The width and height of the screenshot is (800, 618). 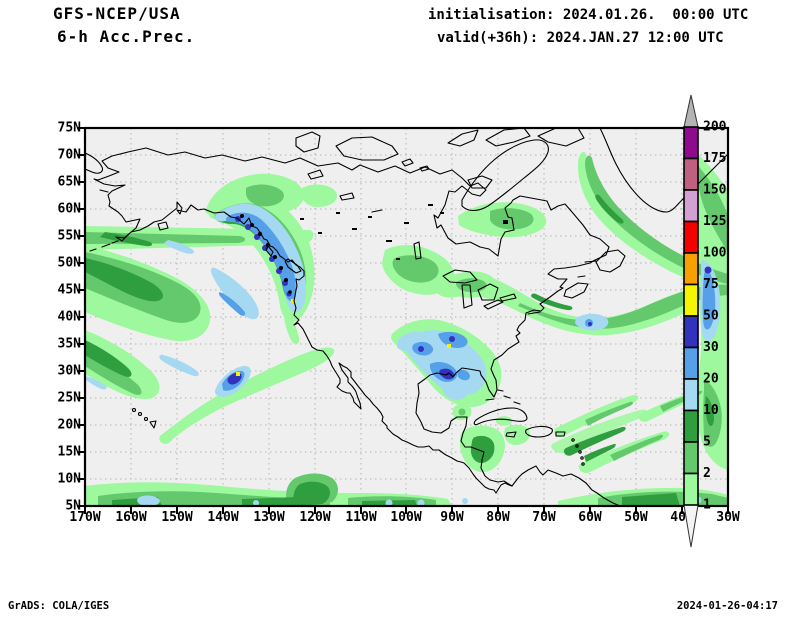 What do you see at coordinates (126, 36) in the screenshot?
I see `product-title: 6-h Acc.Prec.` at bounding box center [126, 36].